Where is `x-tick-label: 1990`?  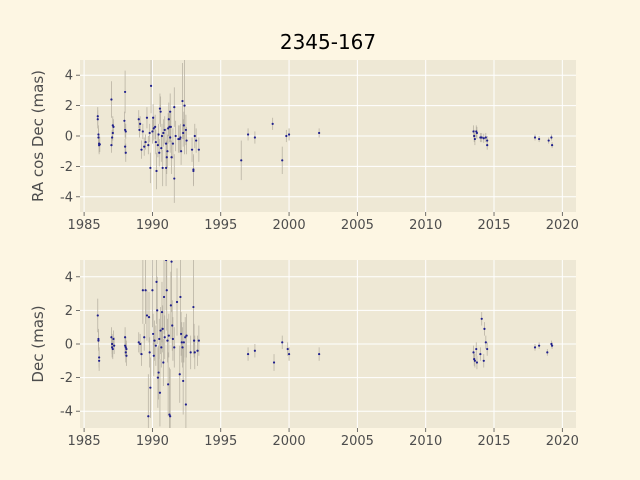 x-tick-label: 1990 is located at coordinates (152, 225).